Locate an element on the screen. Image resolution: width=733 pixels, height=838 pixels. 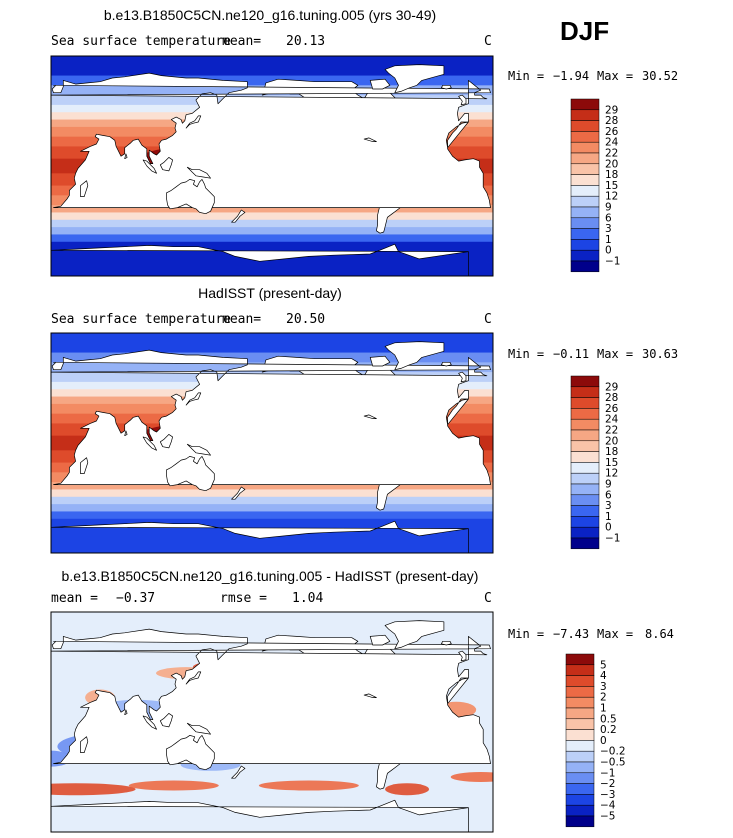
panel-1-max-value: 30.52 is located at coordinates (660, 76).